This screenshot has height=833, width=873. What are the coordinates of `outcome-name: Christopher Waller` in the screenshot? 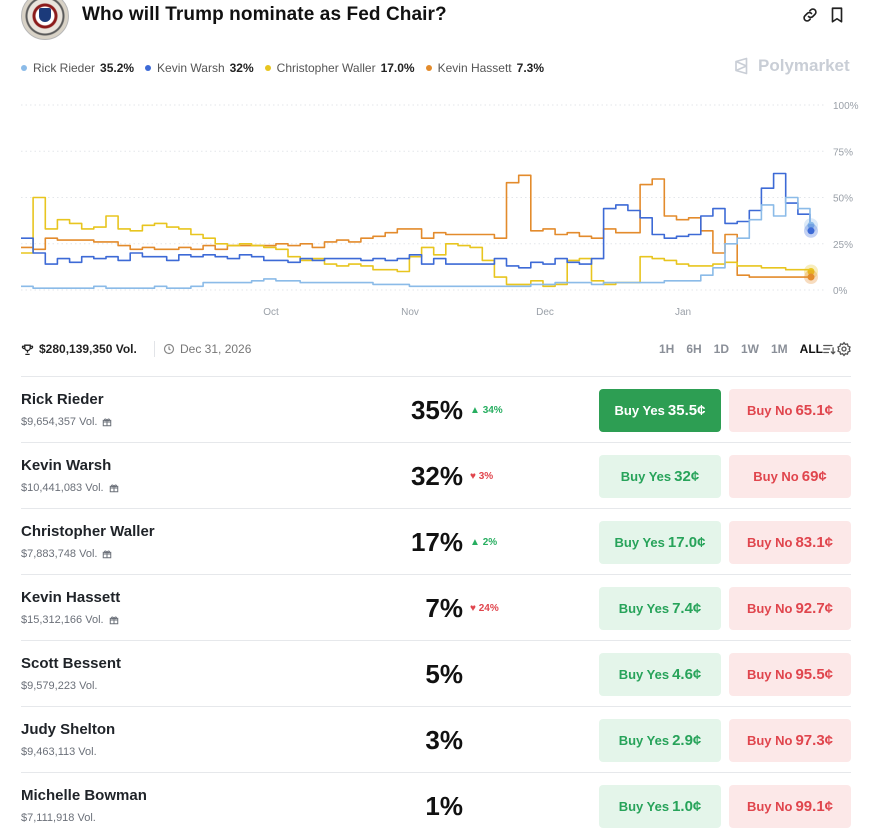 It's located at (88, 531).